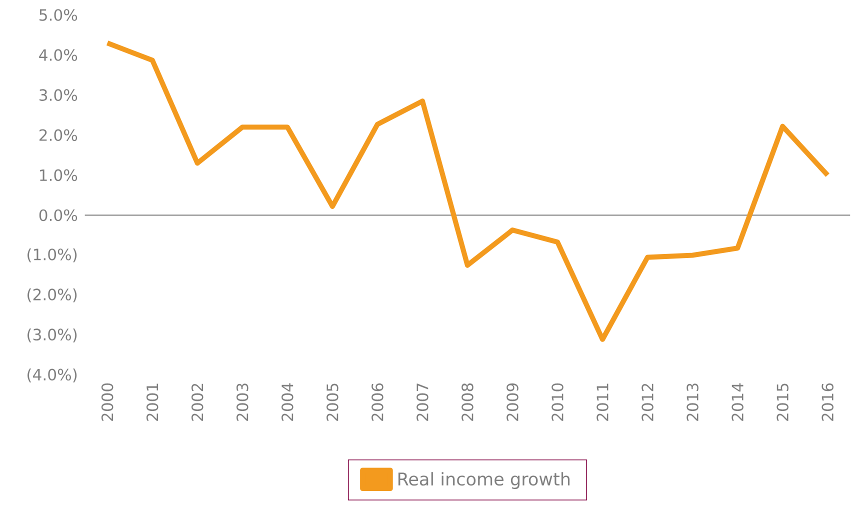  What do you see at coordinates (52, 255) in the screenshot?
I see `y-tick-label: (1.0%)` at bounding box center [52, 255].